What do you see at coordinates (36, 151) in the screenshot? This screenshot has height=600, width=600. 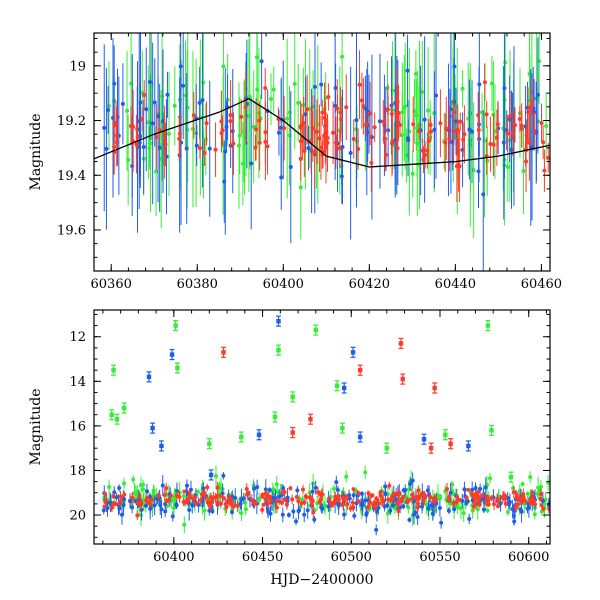 I see `top-panel-y-axis-label: Magnitude` at bounding box center [36, 151].